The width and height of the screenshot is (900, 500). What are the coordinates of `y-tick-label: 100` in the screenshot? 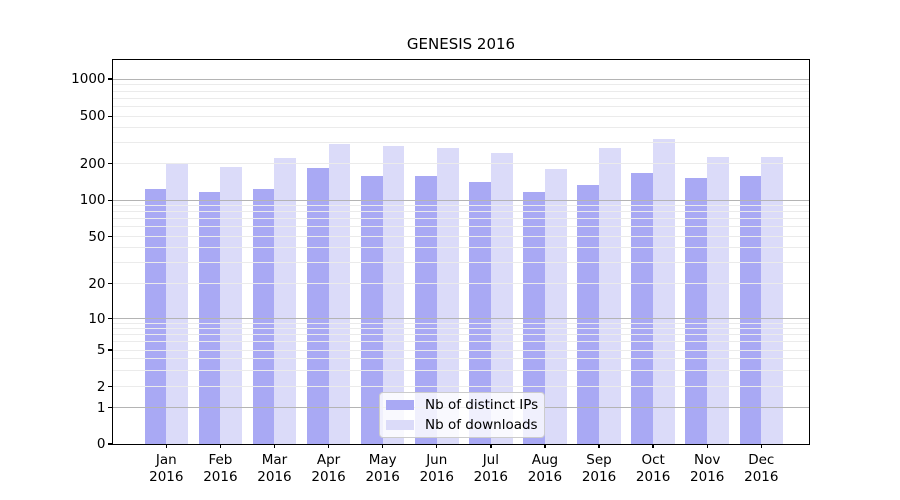 It's located at (92, 200).